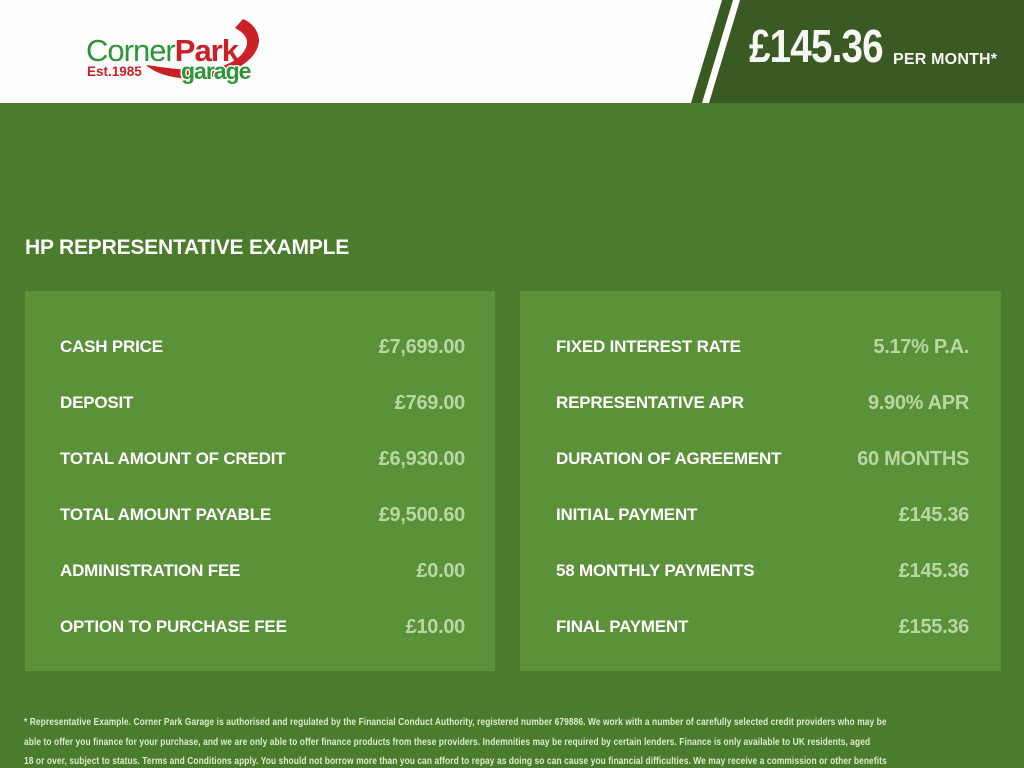 This screenshot has height=768, width=1024. I want to click on finance-value: £9,500.60, so click(422, 514).